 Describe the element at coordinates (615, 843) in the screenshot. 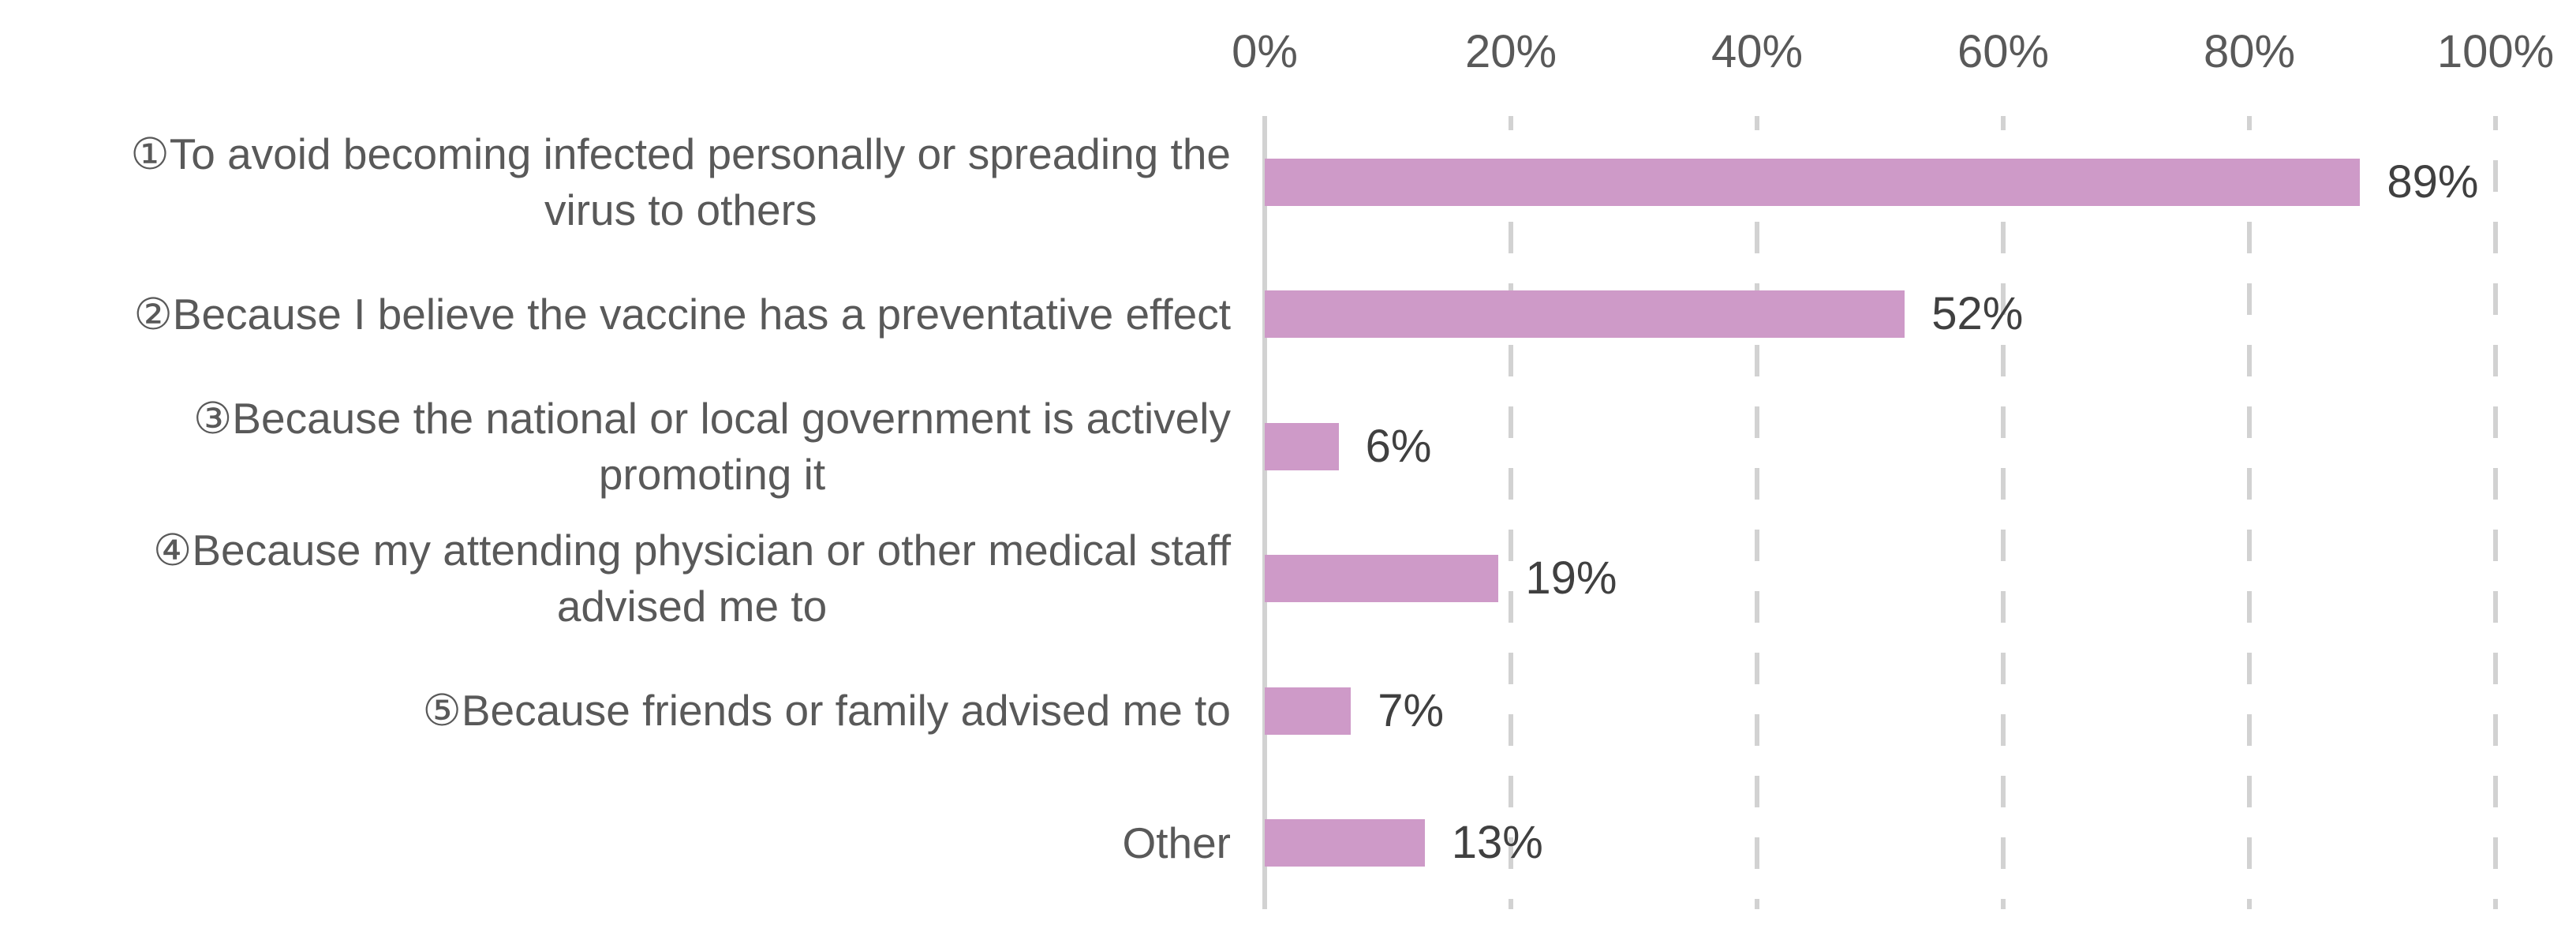

I see `category-row: Other` at that location.